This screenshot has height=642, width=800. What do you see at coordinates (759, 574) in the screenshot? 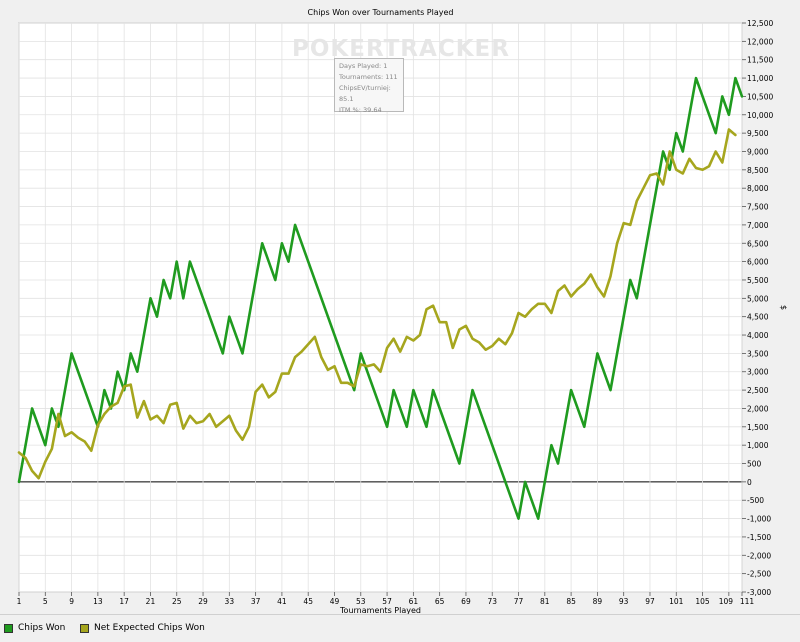
I see `y-tick-label: -2,500` at bounding box center [759, 574].